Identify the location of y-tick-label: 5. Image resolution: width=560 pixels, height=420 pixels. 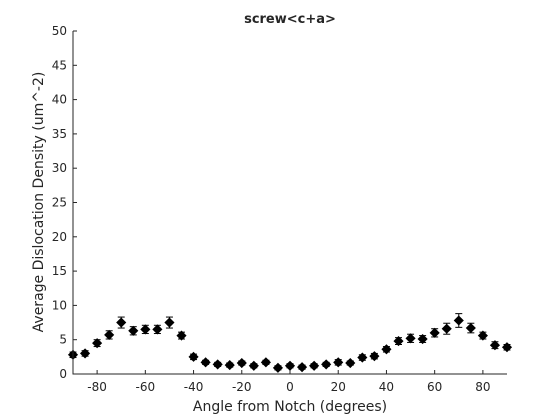
(63, 340).